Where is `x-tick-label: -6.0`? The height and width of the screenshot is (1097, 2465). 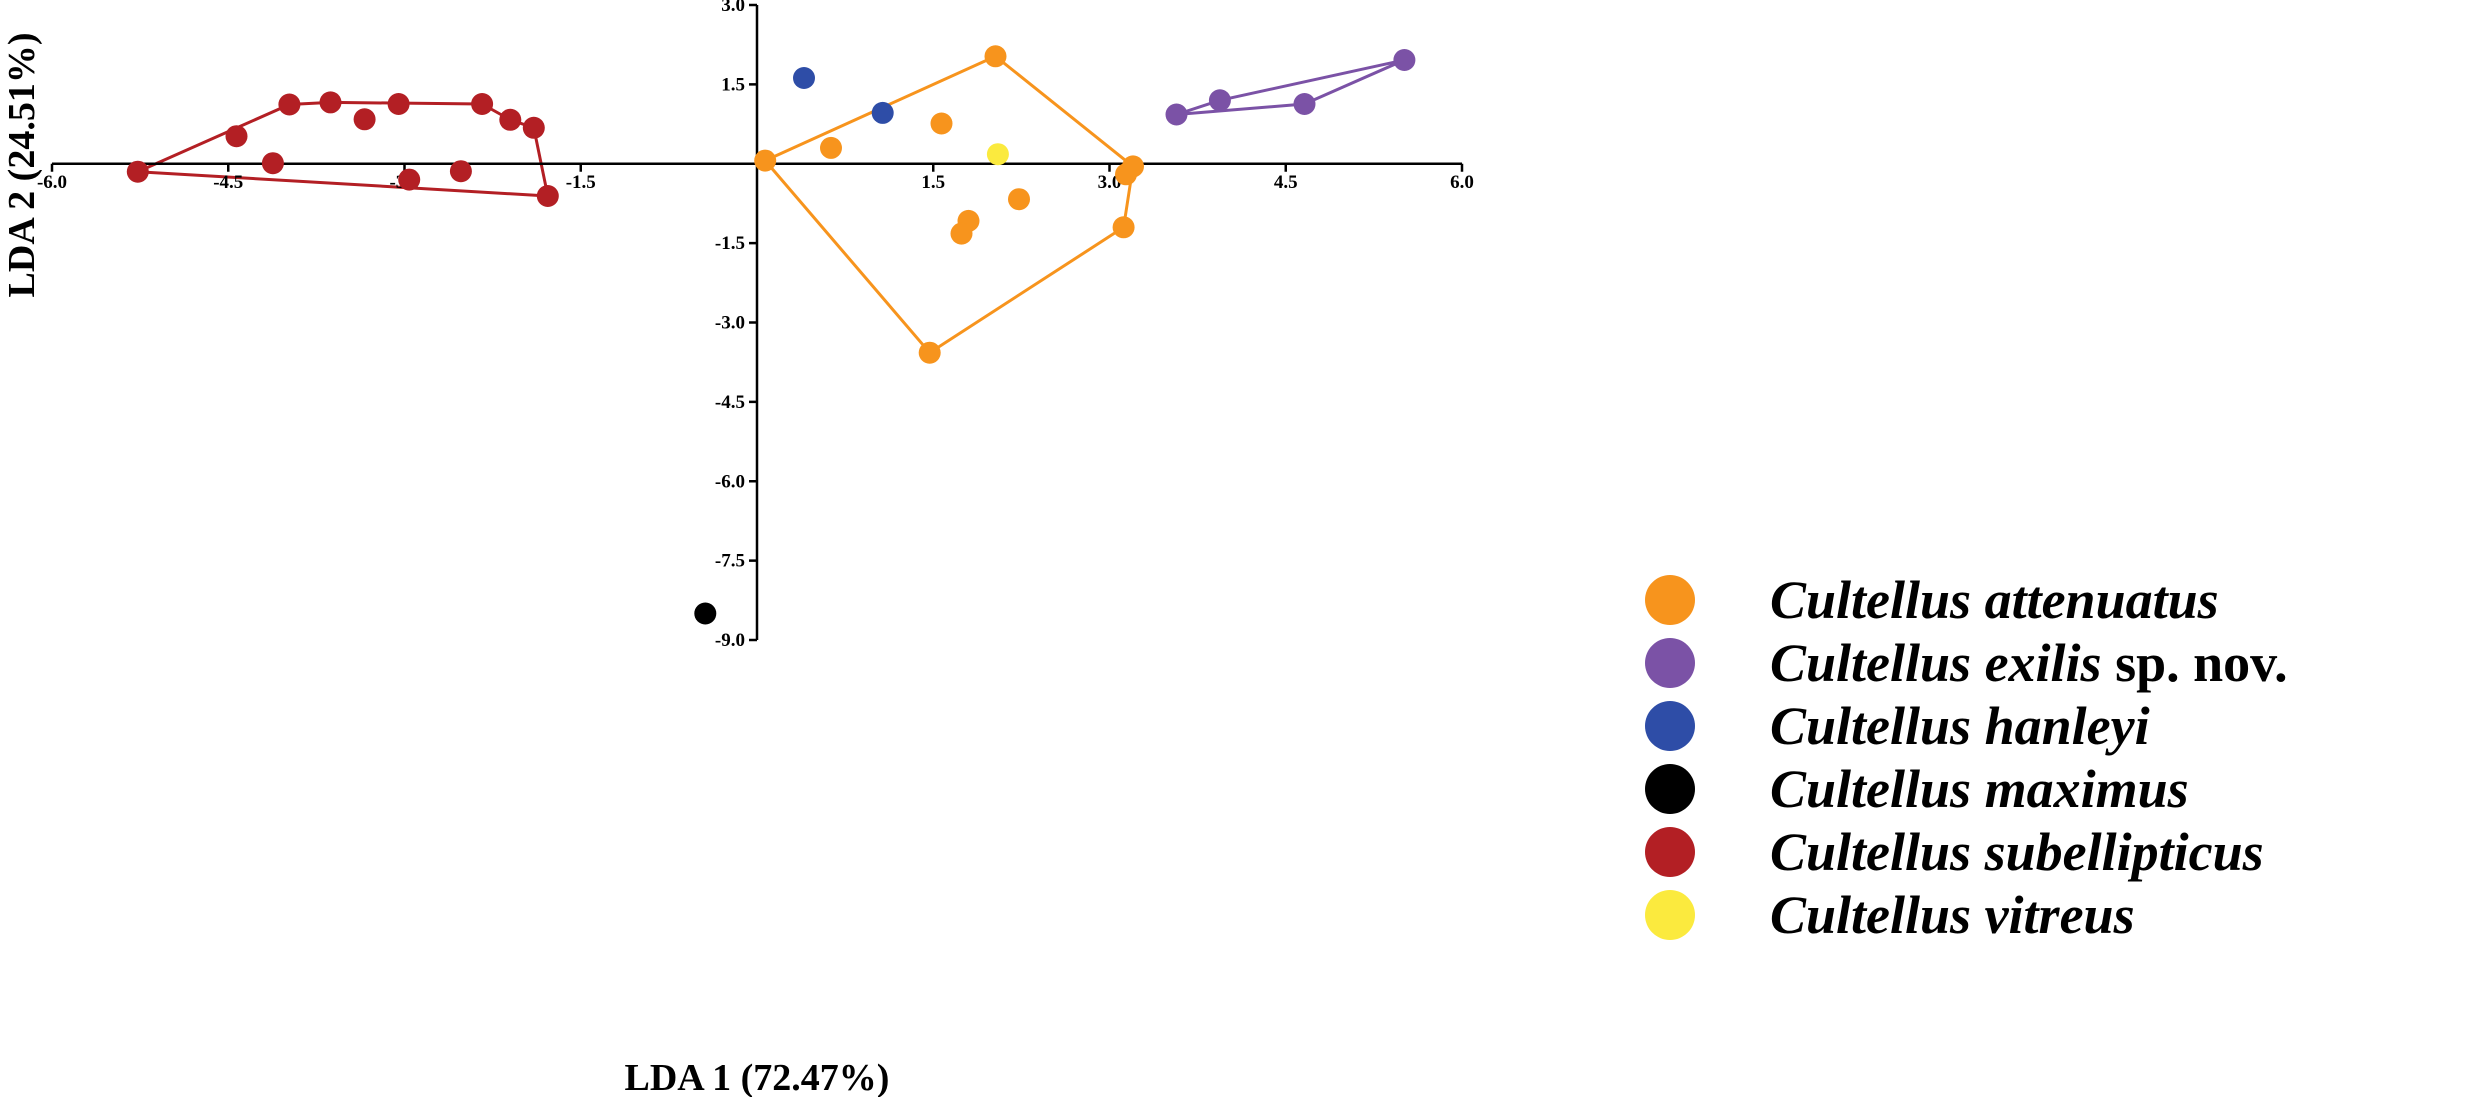
x-tick-label: -6.0 is located at coordinates (52, 182).